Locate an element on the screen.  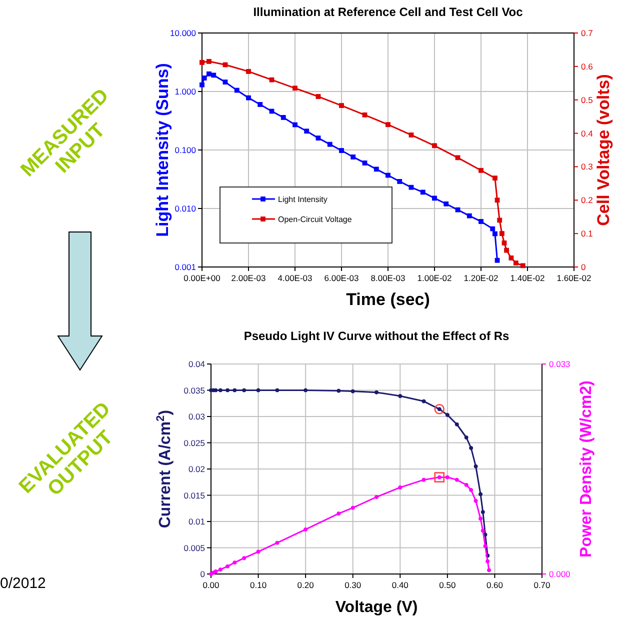
x-tick-label: 1.40E-02 is located at coordinates (528, 278).